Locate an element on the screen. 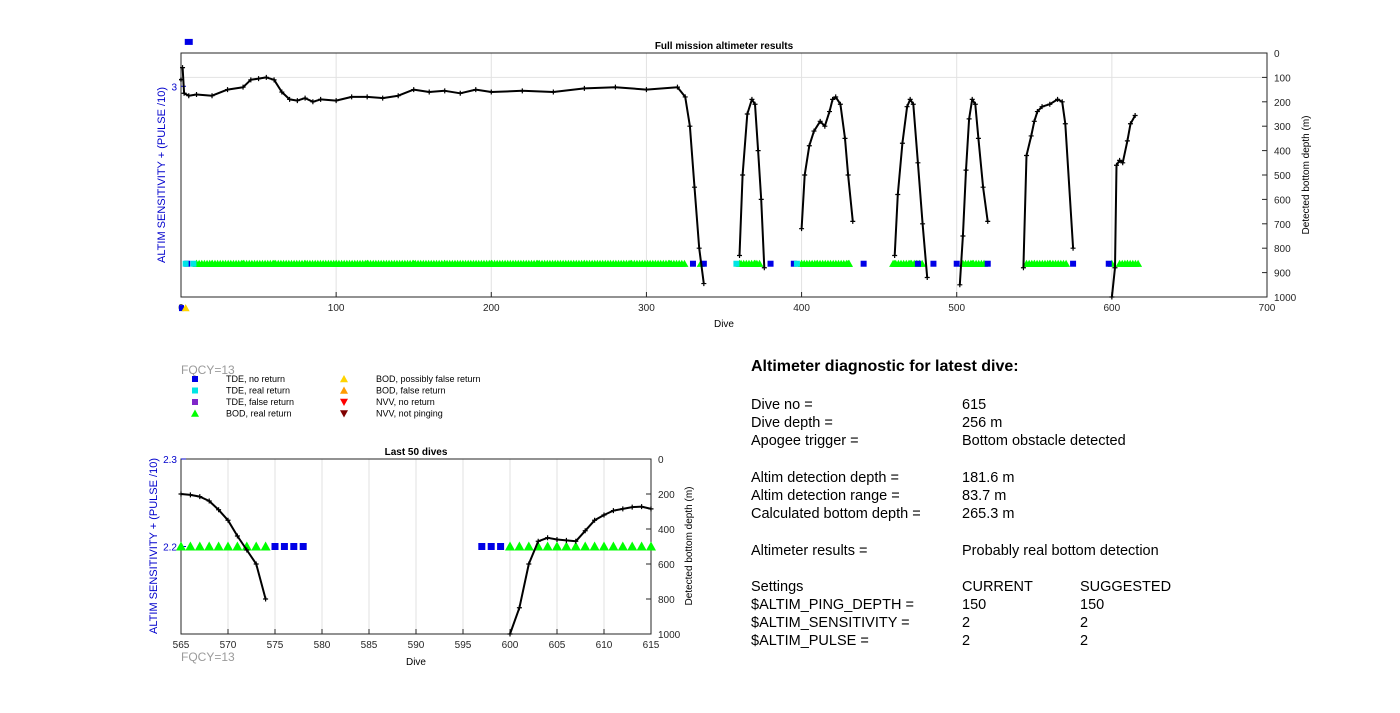  setting-suggested: 2 is located at coordinates (1084, 623).